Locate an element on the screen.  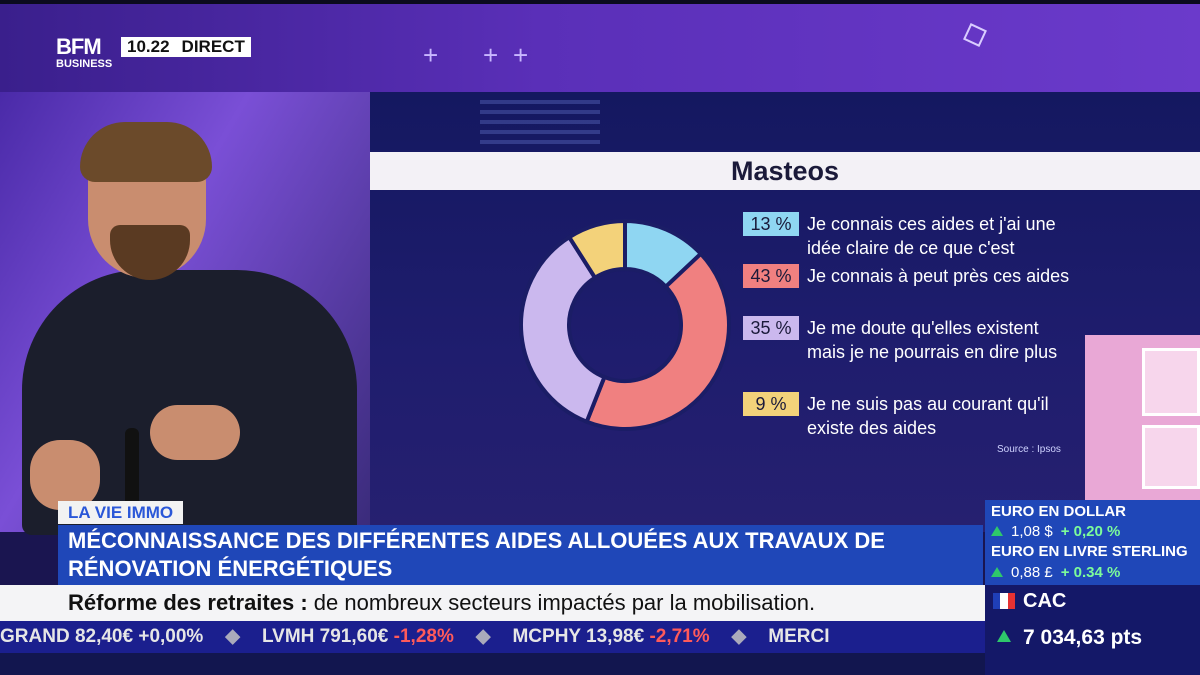
ticker-item: MCPHY 13,98€ -2,71% is located at coordinates (611, 636).